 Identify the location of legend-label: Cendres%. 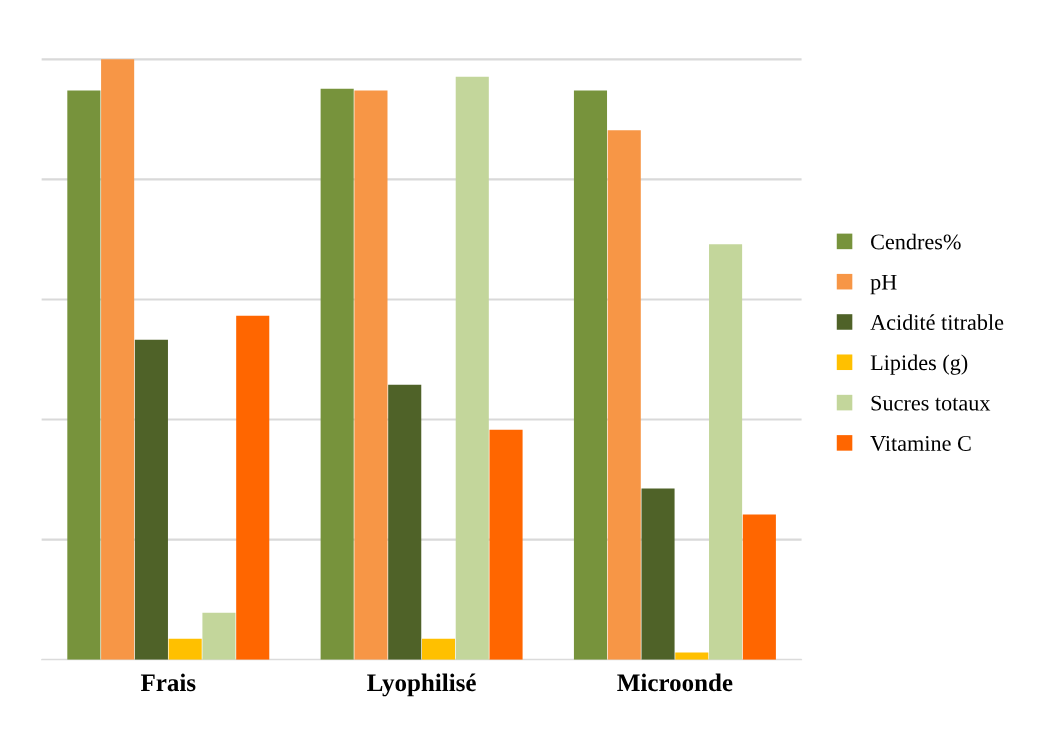
(916, 241).